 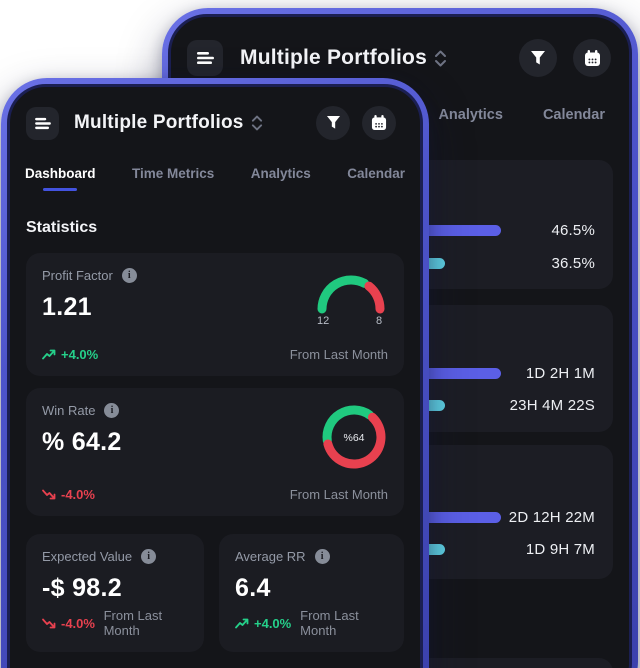 I want to click on card-value: 6.4, so click(x=253, y=588).